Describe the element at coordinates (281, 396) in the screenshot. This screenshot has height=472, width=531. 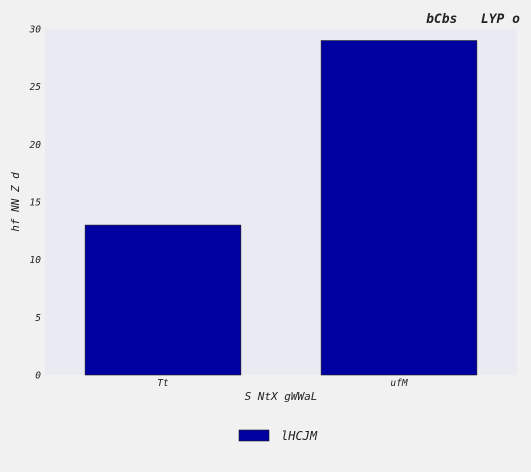
I see `x-axis-label: S NtX gWWaL` at that location.